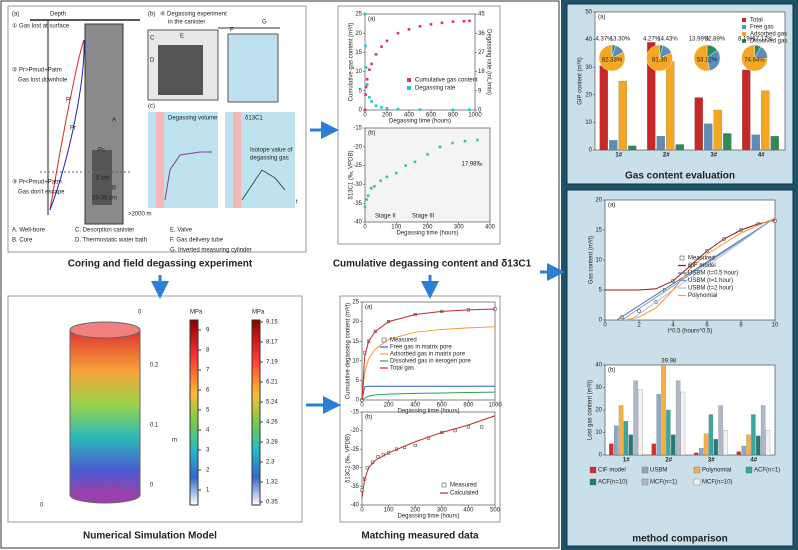 The width and height of the screenshot is (798, 550). I want to click on coring-label: Pr, so click(73, 129).